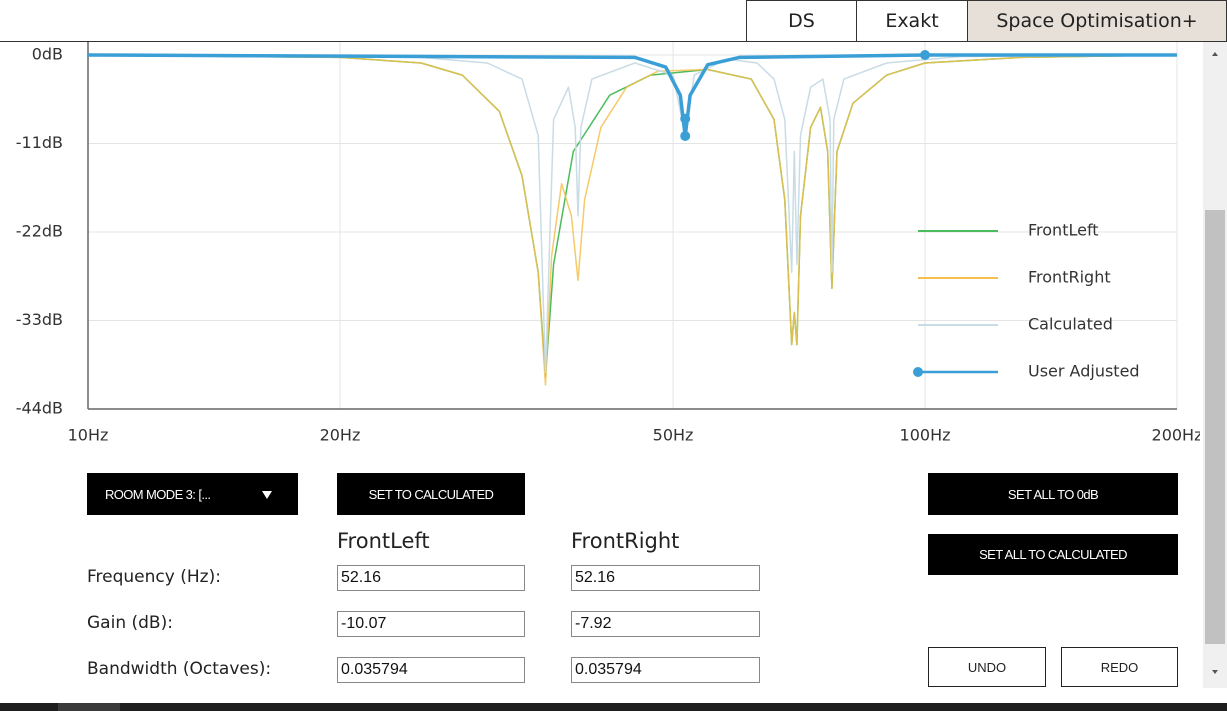 This screenshot has height=711, width=1227. Describe the element at coordinates (1070, 324) in the screenshot. I see `legend-label: Calculated` at that location.